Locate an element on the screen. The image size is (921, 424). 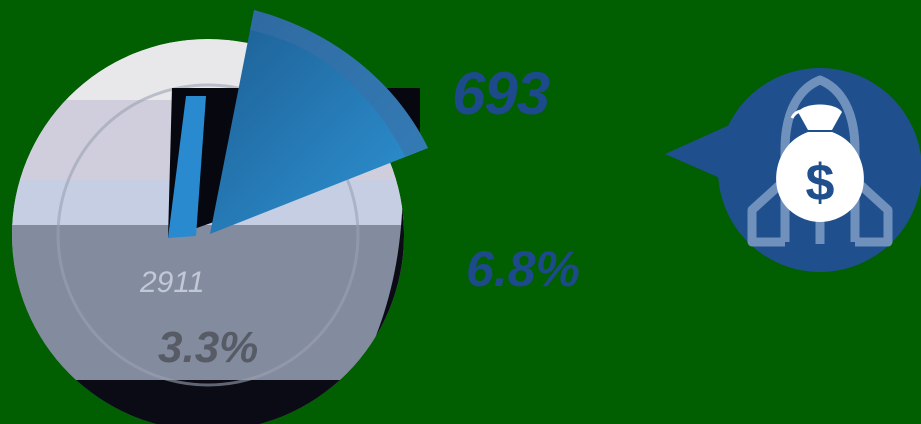
slice-highlight is located at coordinates (339, 83).